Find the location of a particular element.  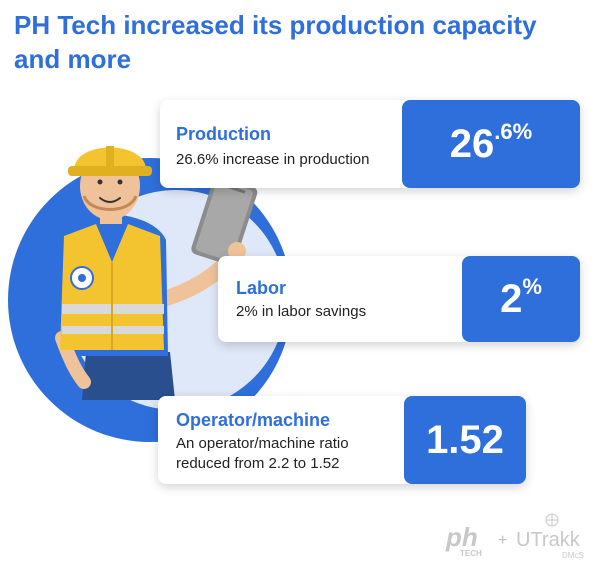

stat-box: 26 .6 % is located at coordinates (491, 144).